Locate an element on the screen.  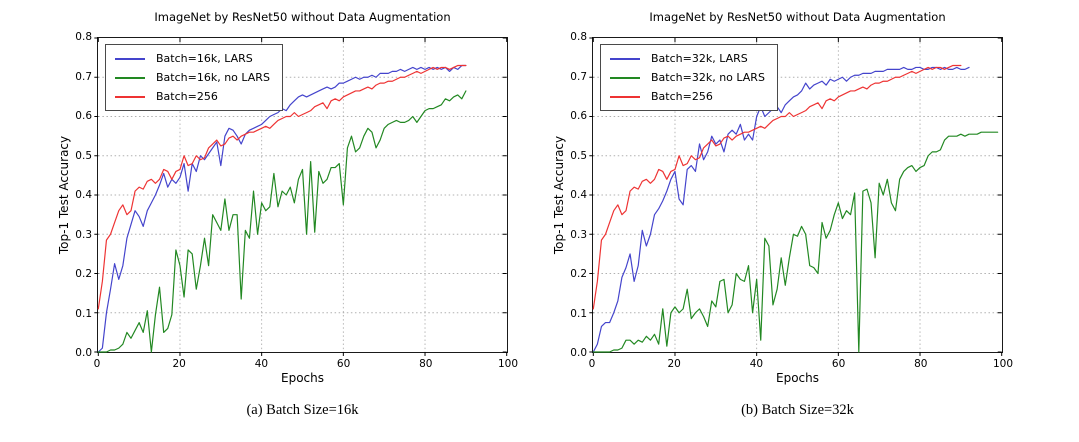
legend-entry: Batch=32k, LARS is located at coordinates (687, 58).